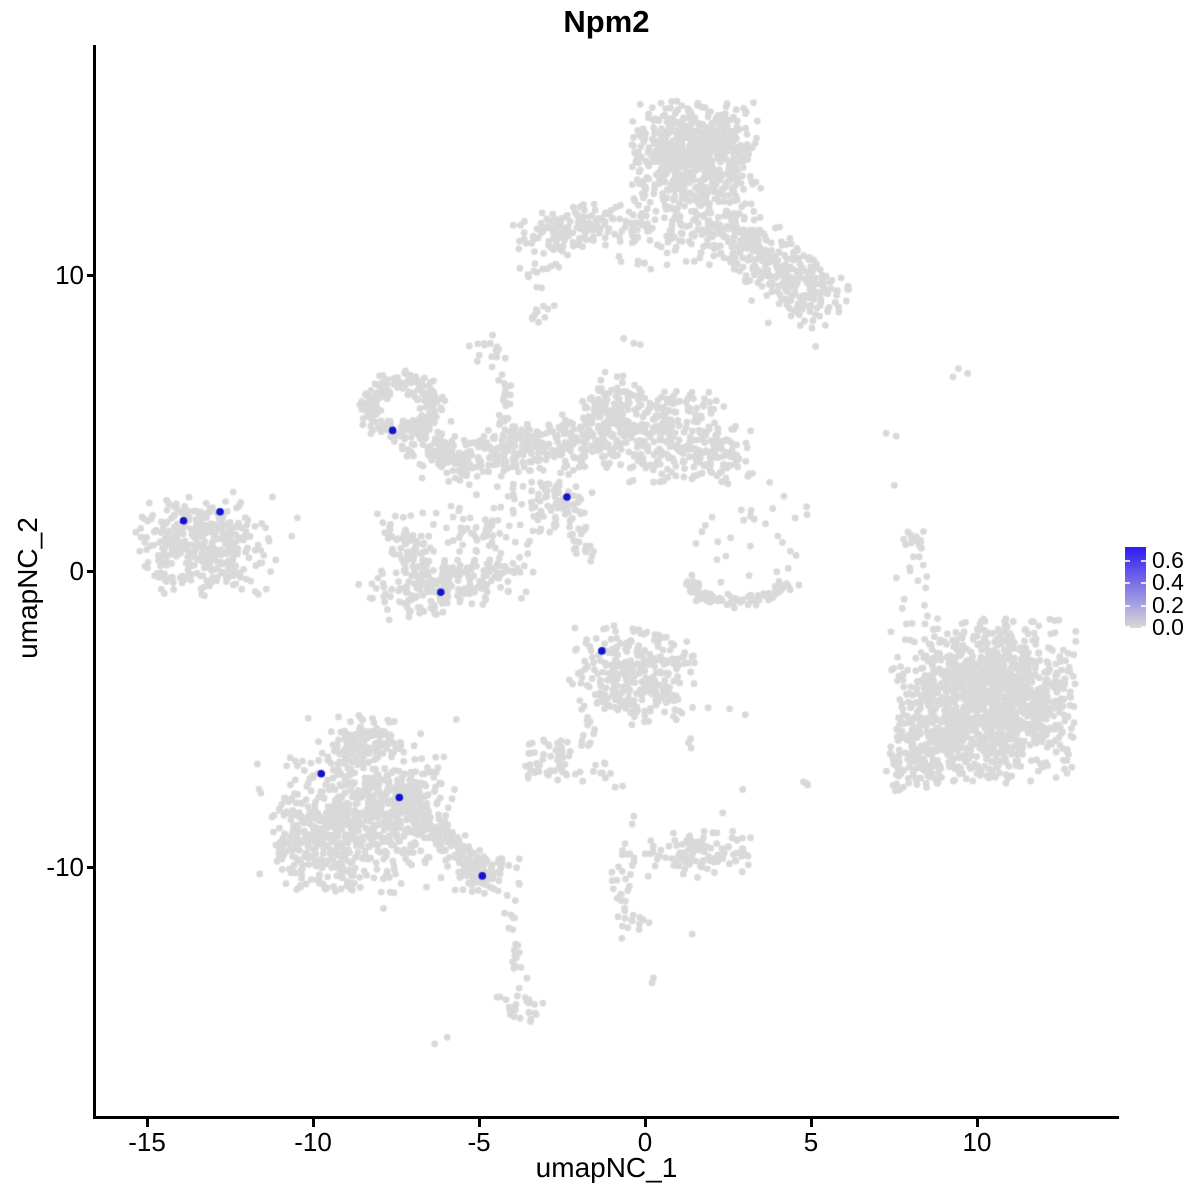  Describe the element at coordinates (69, 275) in the screenshot. I see `y-tick-label: 10` at that location.